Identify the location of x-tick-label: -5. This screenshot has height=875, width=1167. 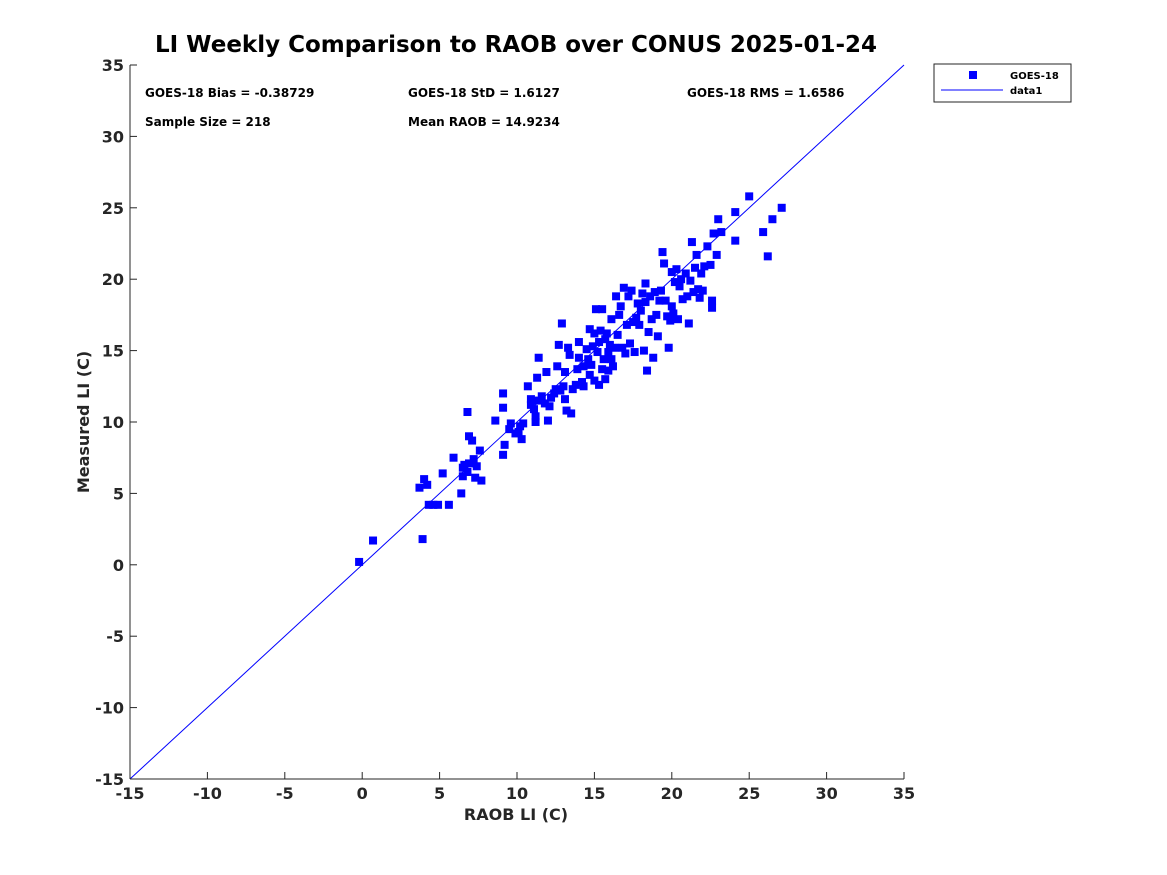
(285, 793).